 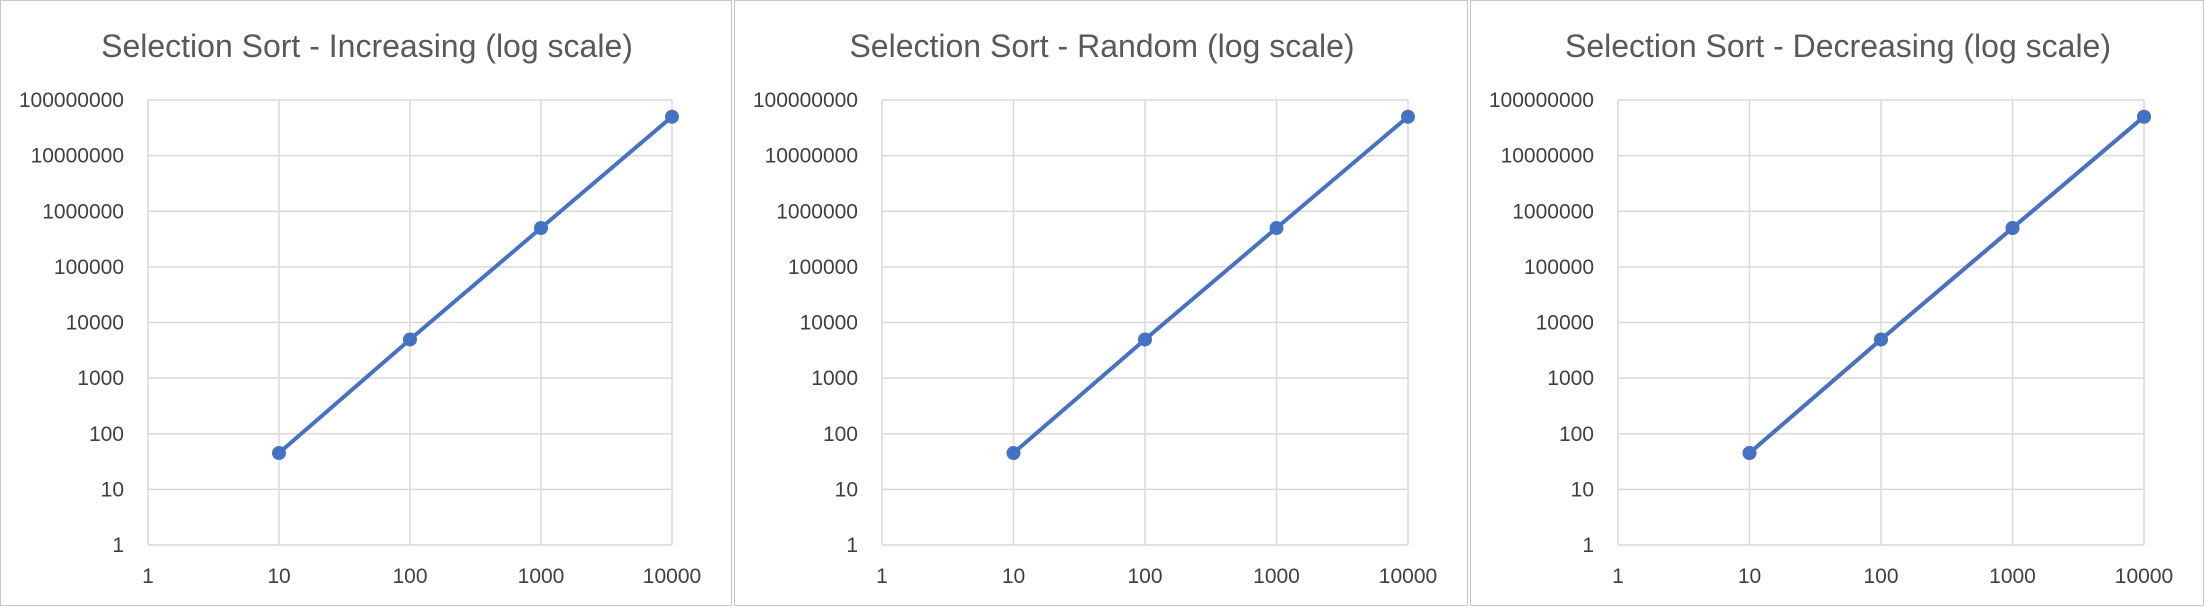 What do you see at coordinates (1101, 46) in the screenshot?
I see `chart-title: Selection Sort - Random (log scale)` at bounding box center [1101, 46].